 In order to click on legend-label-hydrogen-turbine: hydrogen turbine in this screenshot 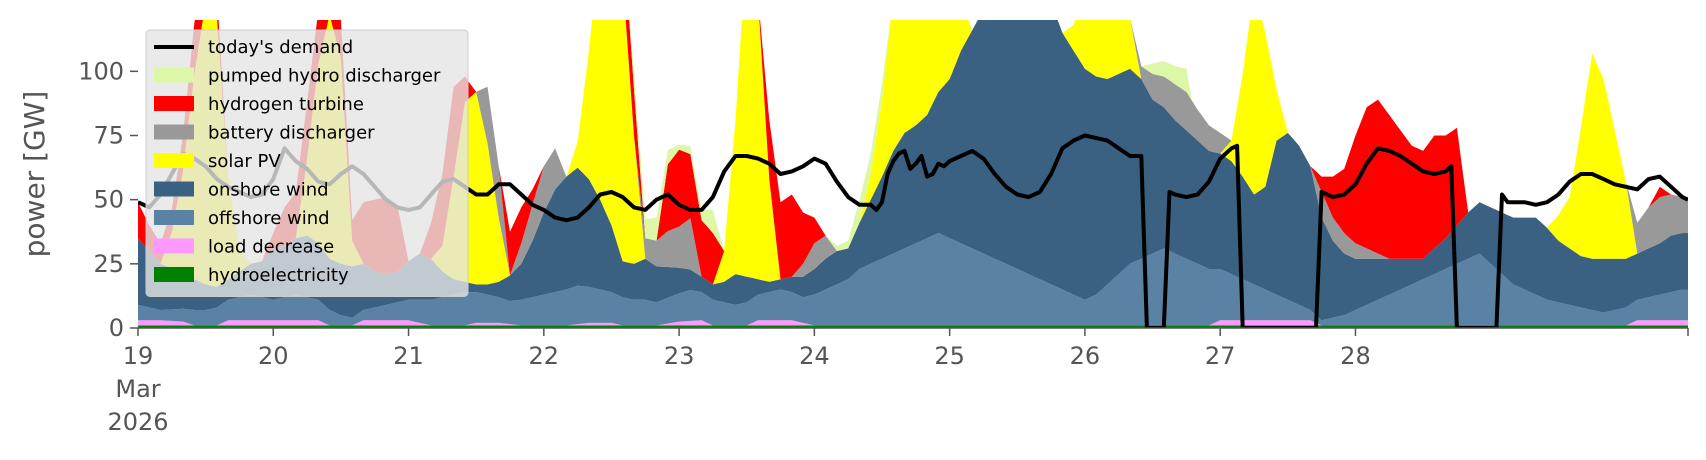, I will do `click(286, 104)`.